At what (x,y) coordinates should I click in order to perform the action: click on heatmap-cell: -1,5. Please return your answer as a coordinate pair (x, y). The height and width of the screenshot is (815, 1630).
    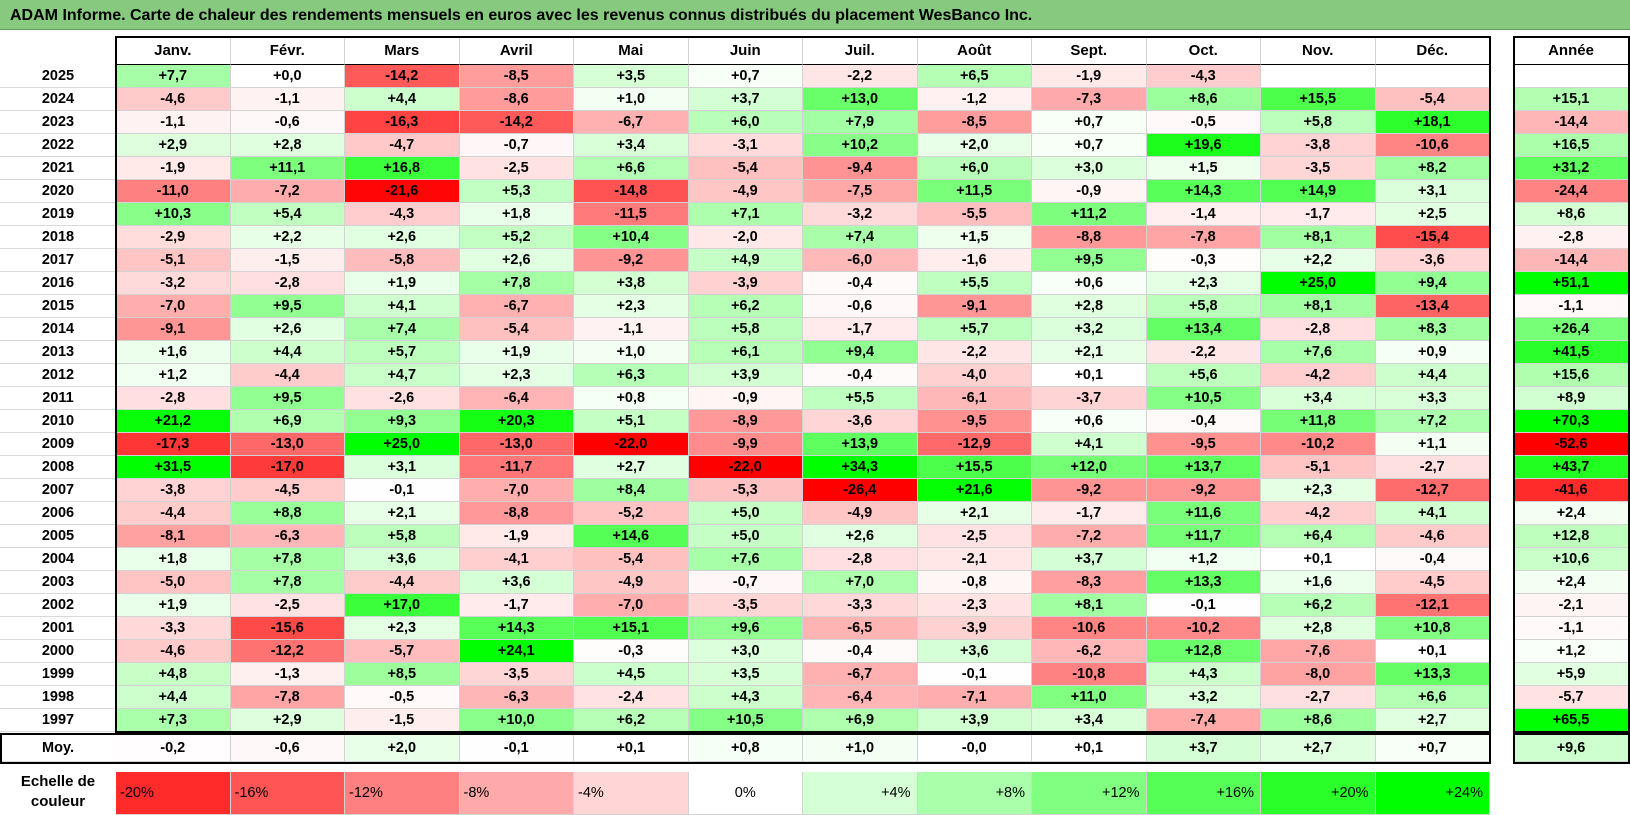
    Looking at the image, I should click on (402, 720).